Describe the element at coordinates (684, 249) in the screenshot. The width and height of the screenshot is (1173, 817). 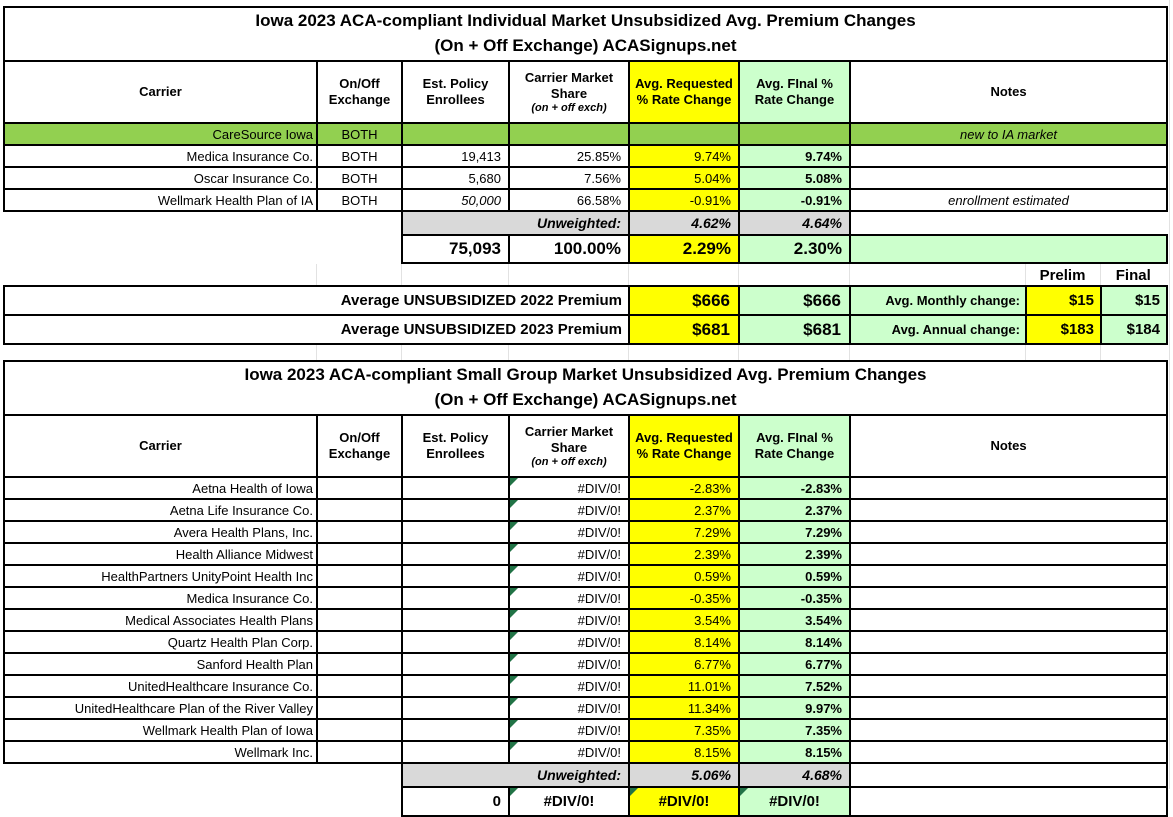
I see `total-requested-cell: 2.29%` at that location.